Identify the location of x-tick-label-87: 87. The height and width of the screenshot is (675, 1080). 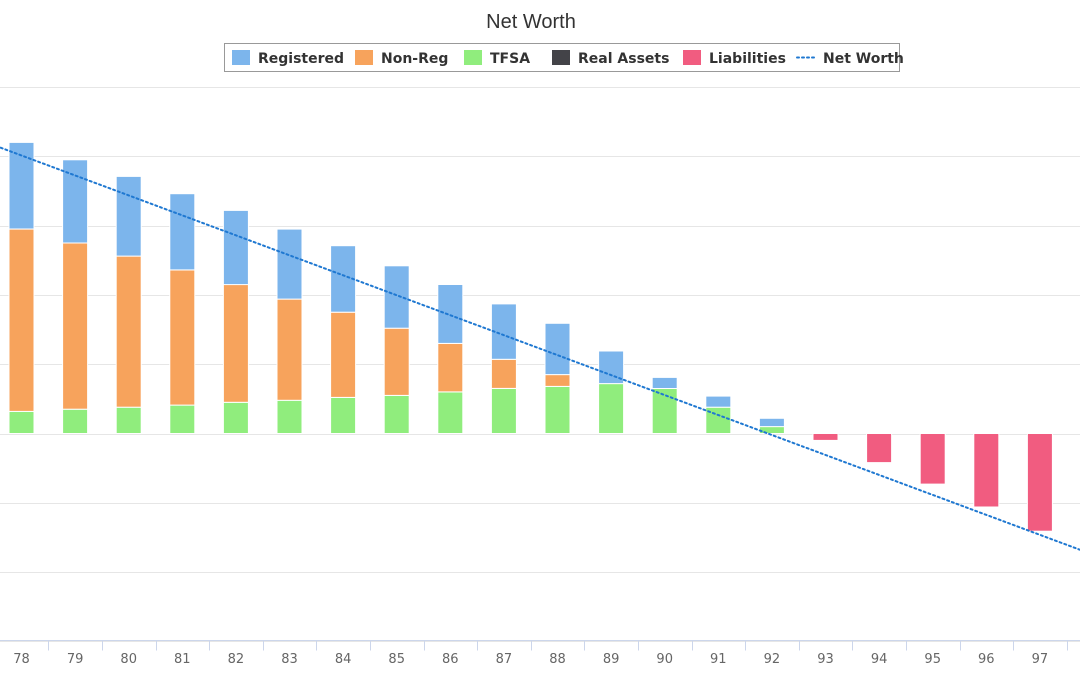
(504, 659).